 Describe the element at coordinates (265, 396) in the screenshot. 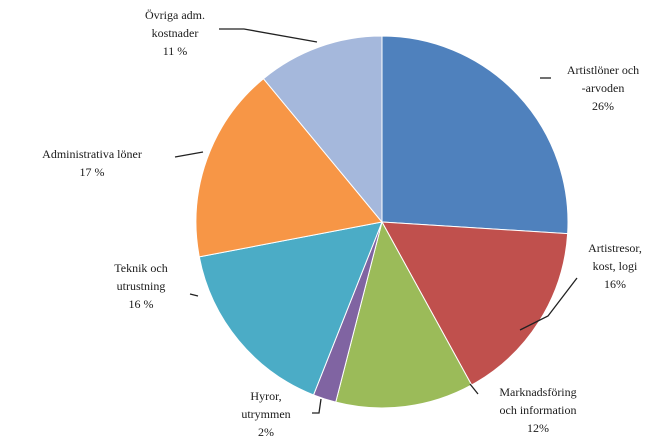

I see `slice-category-label: Hyror,` at that location.